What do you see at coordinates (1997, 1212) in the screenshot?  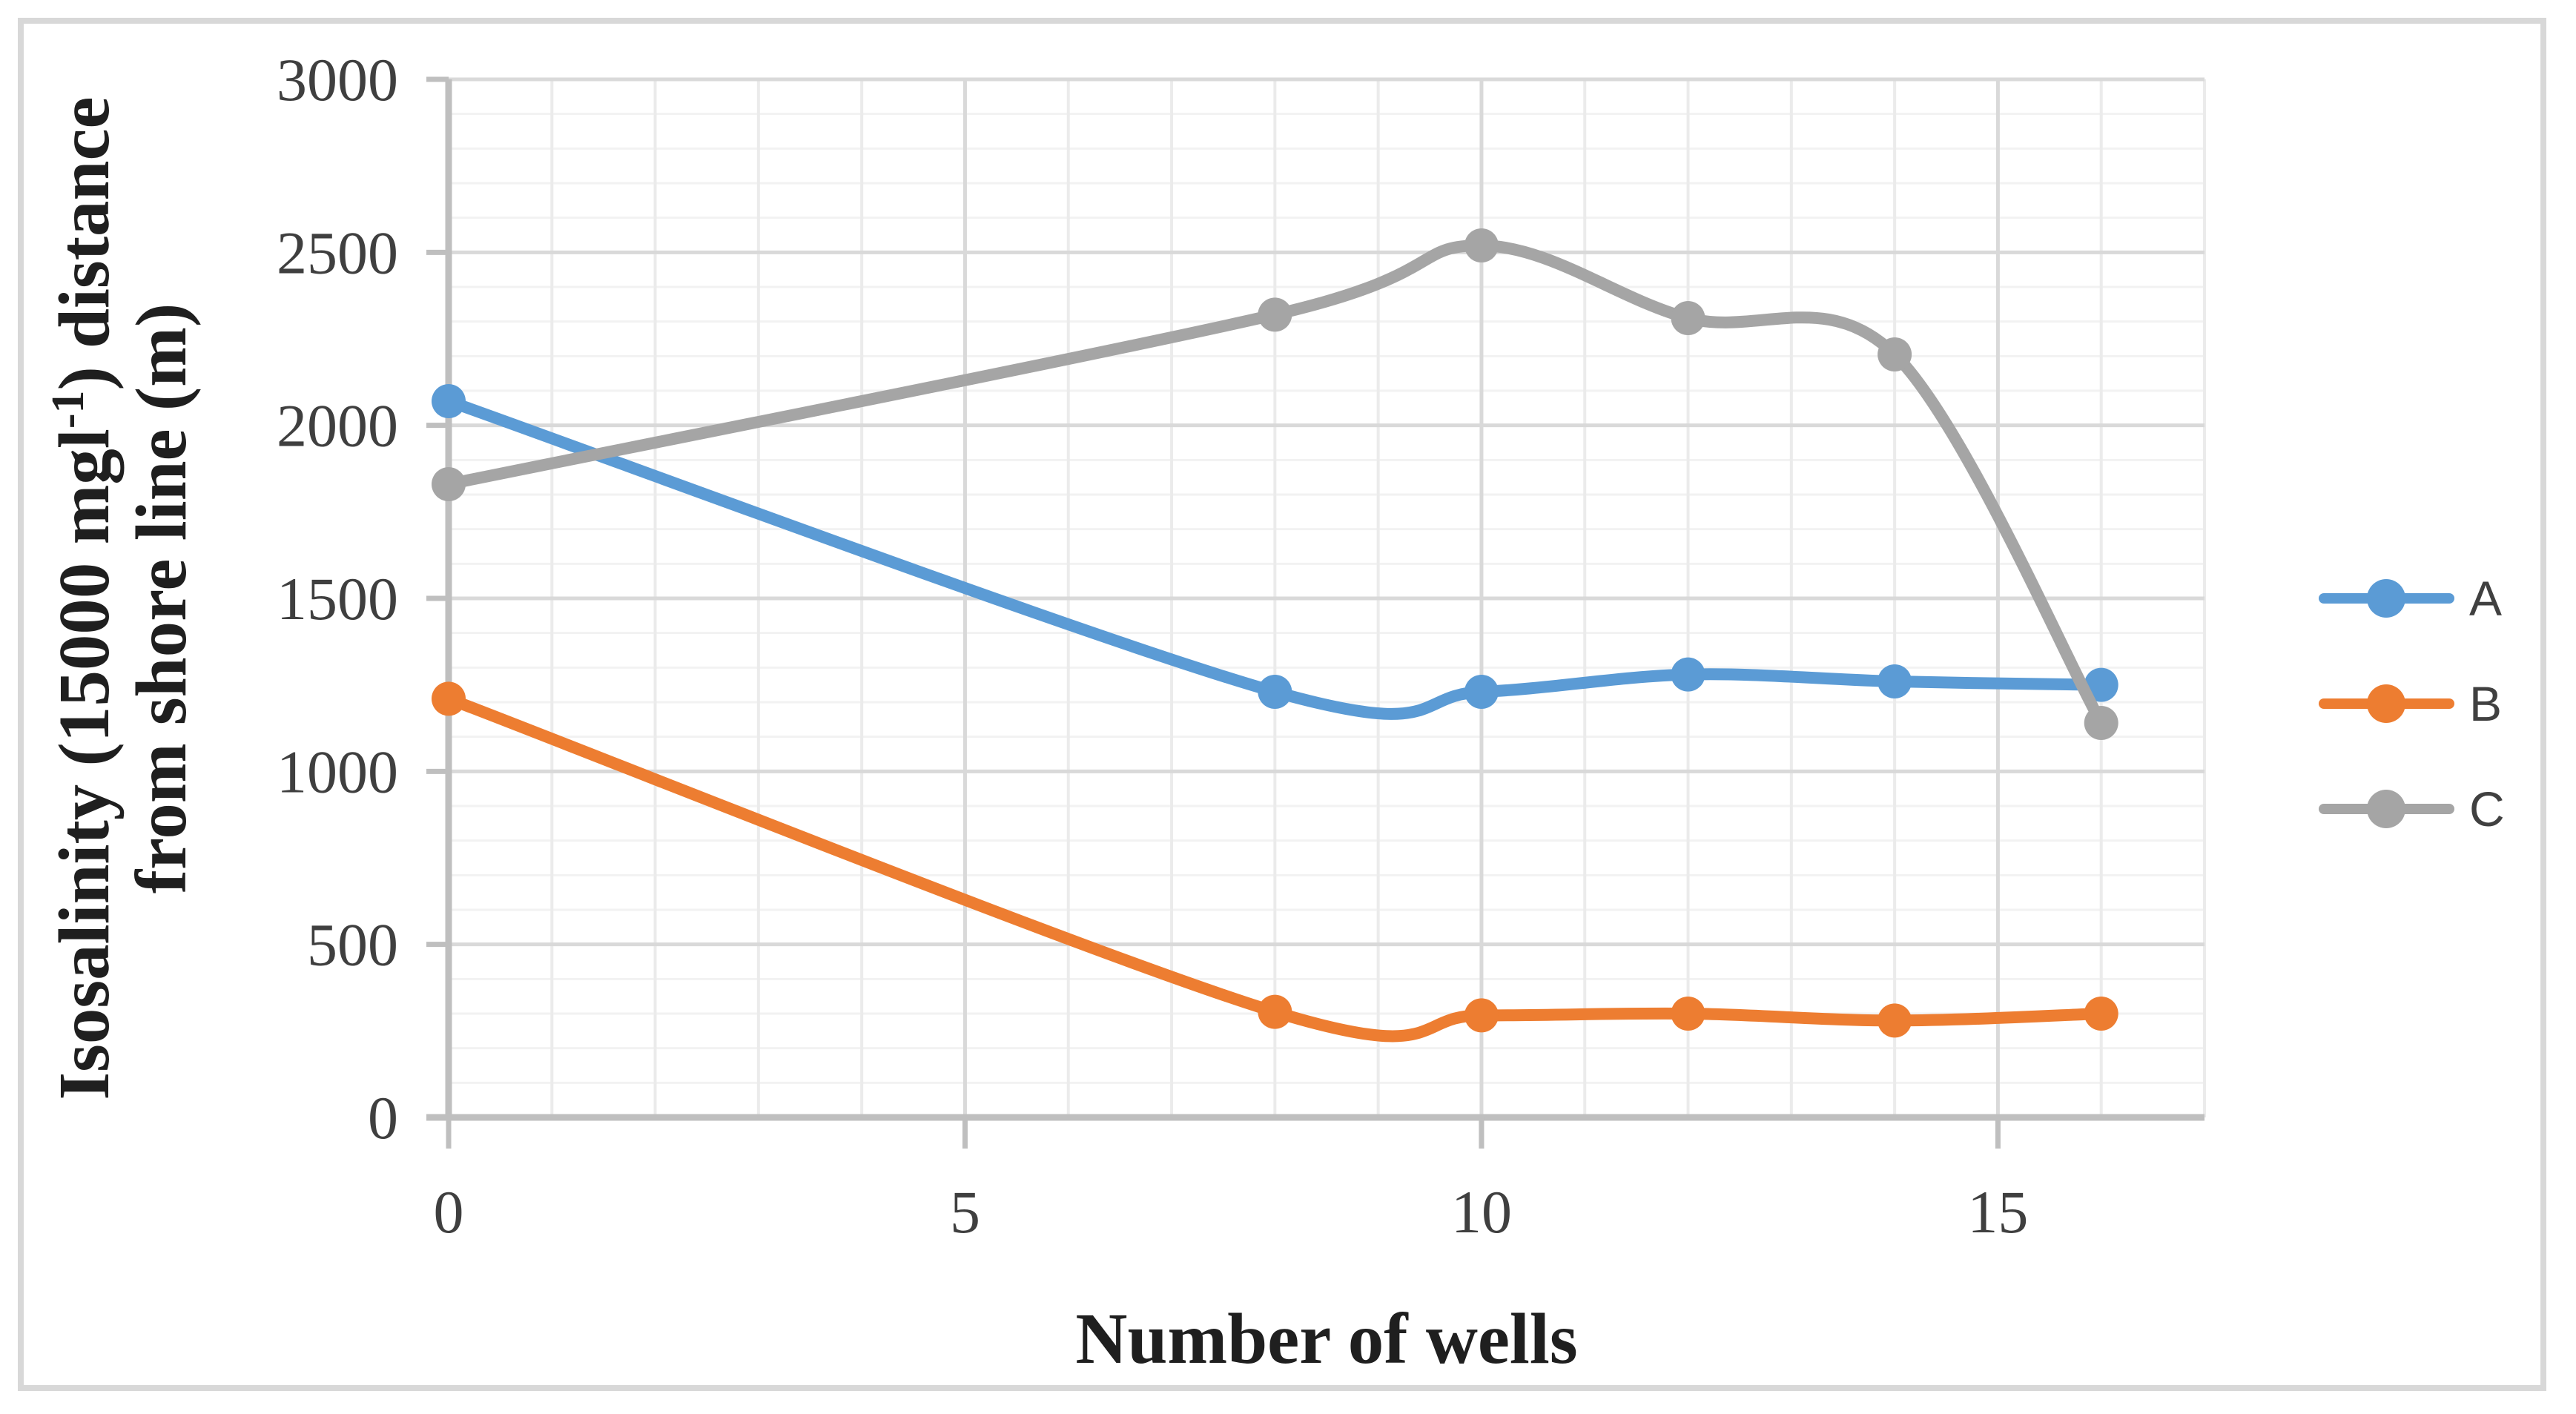 I see `x-tick-label: 15` at bounding box center [1997, 1212].